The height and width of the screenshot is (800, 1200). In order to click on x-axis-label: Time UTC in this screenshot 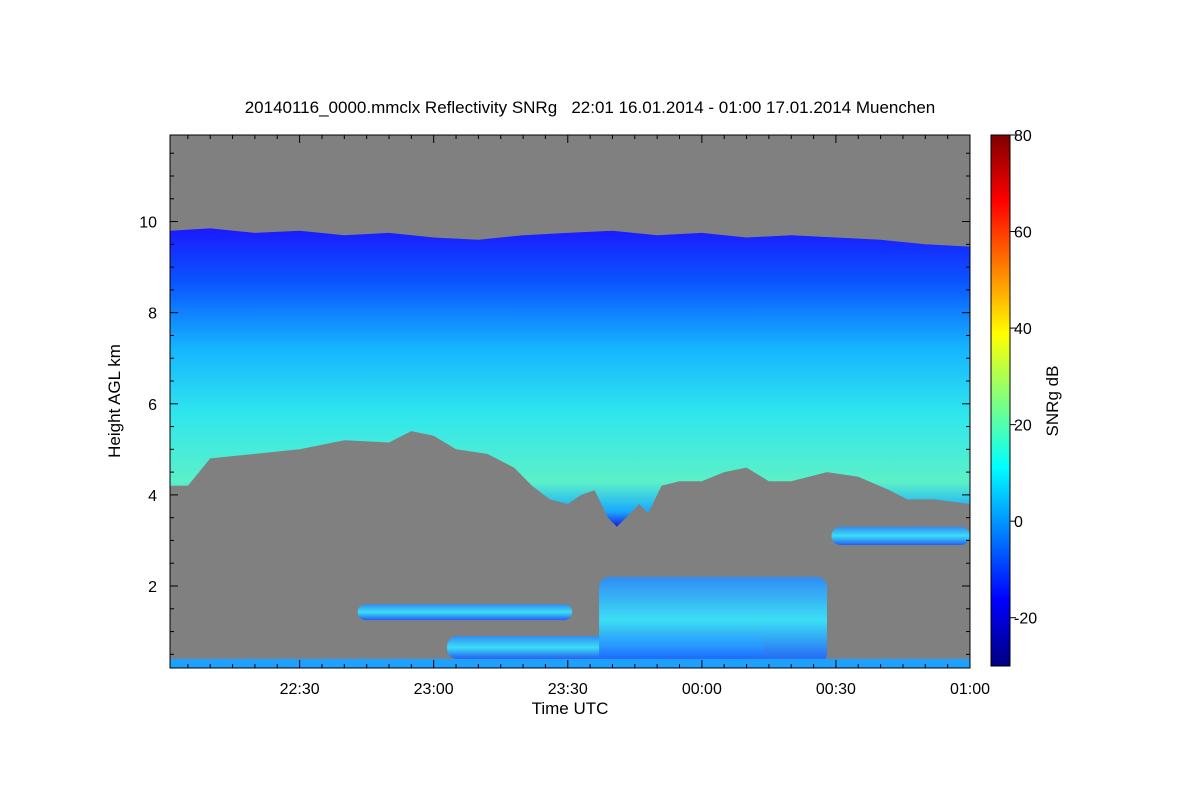, I will do `click(570, 708)`.